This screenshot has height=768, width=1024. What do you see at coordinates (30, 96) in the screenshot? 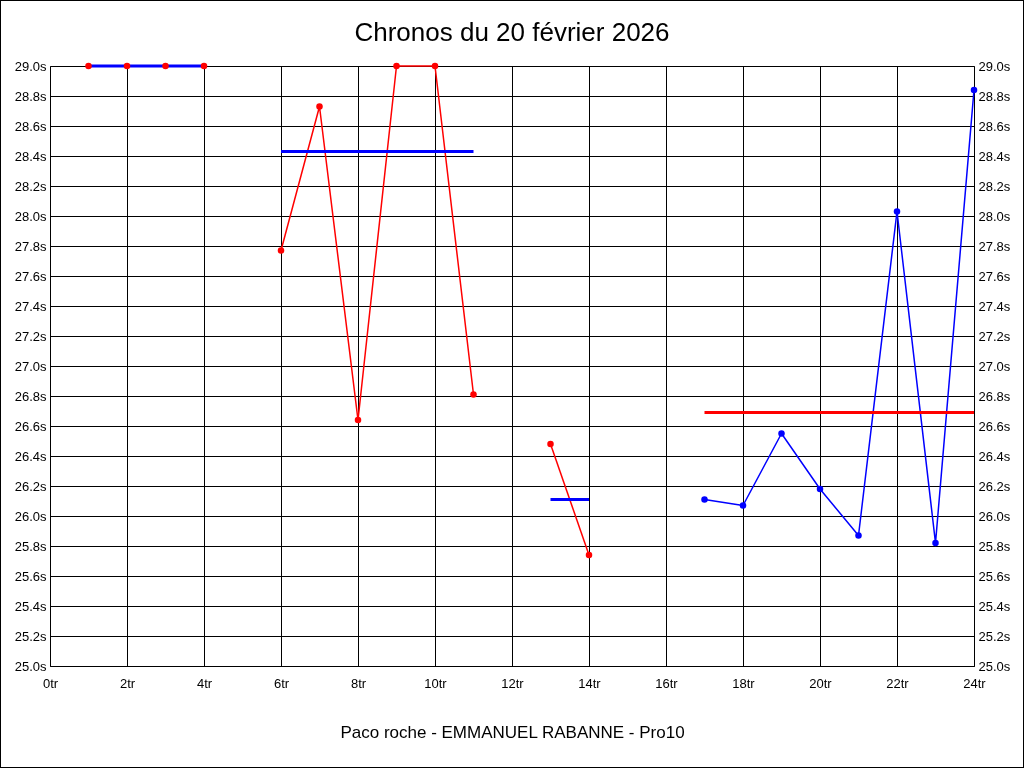
I see `y-tick-label: 28.8s` at bounding box center [30, 96].